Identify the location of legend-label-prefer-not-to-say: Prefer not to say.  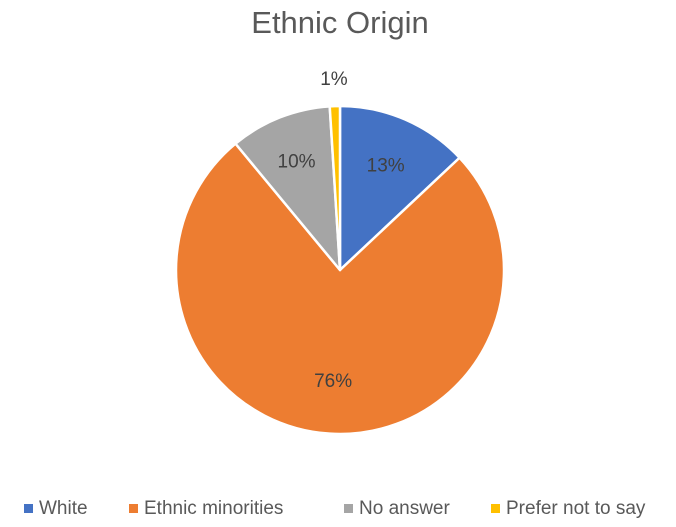
(576, 508).